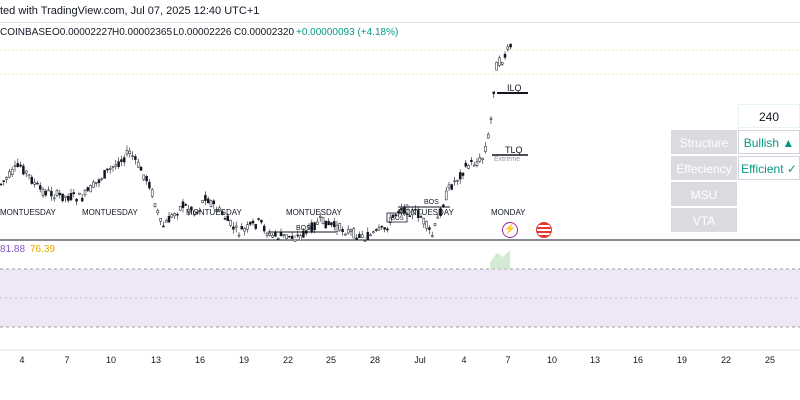  What do you see at coordinates (704, 220) in the screenshot?
I see `vta-label: VTA` at bounding box center [704, 220].